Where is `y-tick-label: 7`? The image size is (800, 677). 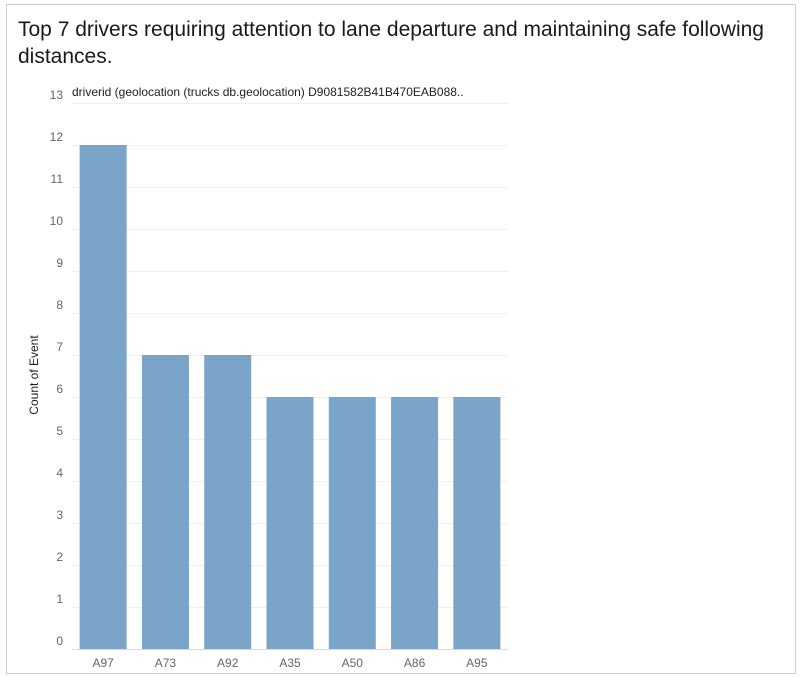
y-tick-label: 7 is located at coordinates (59, 347).